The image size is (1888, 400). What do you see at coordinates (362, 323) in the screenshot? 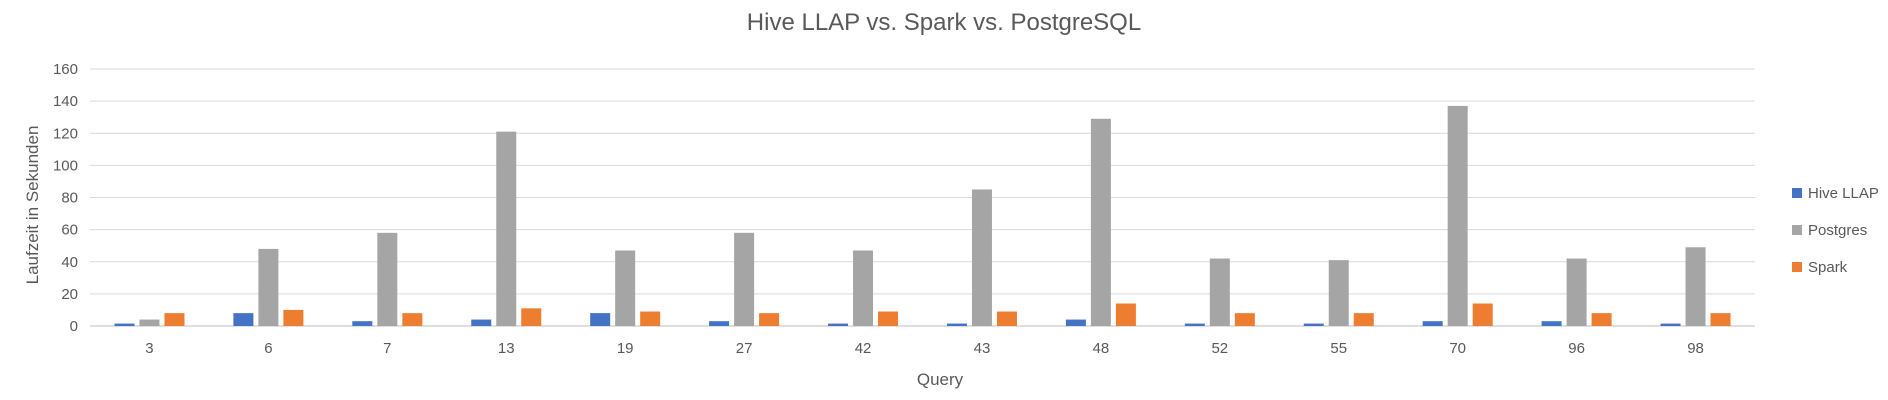
I see `bar-hive-llap-q7` at bounding box center [362, 323].